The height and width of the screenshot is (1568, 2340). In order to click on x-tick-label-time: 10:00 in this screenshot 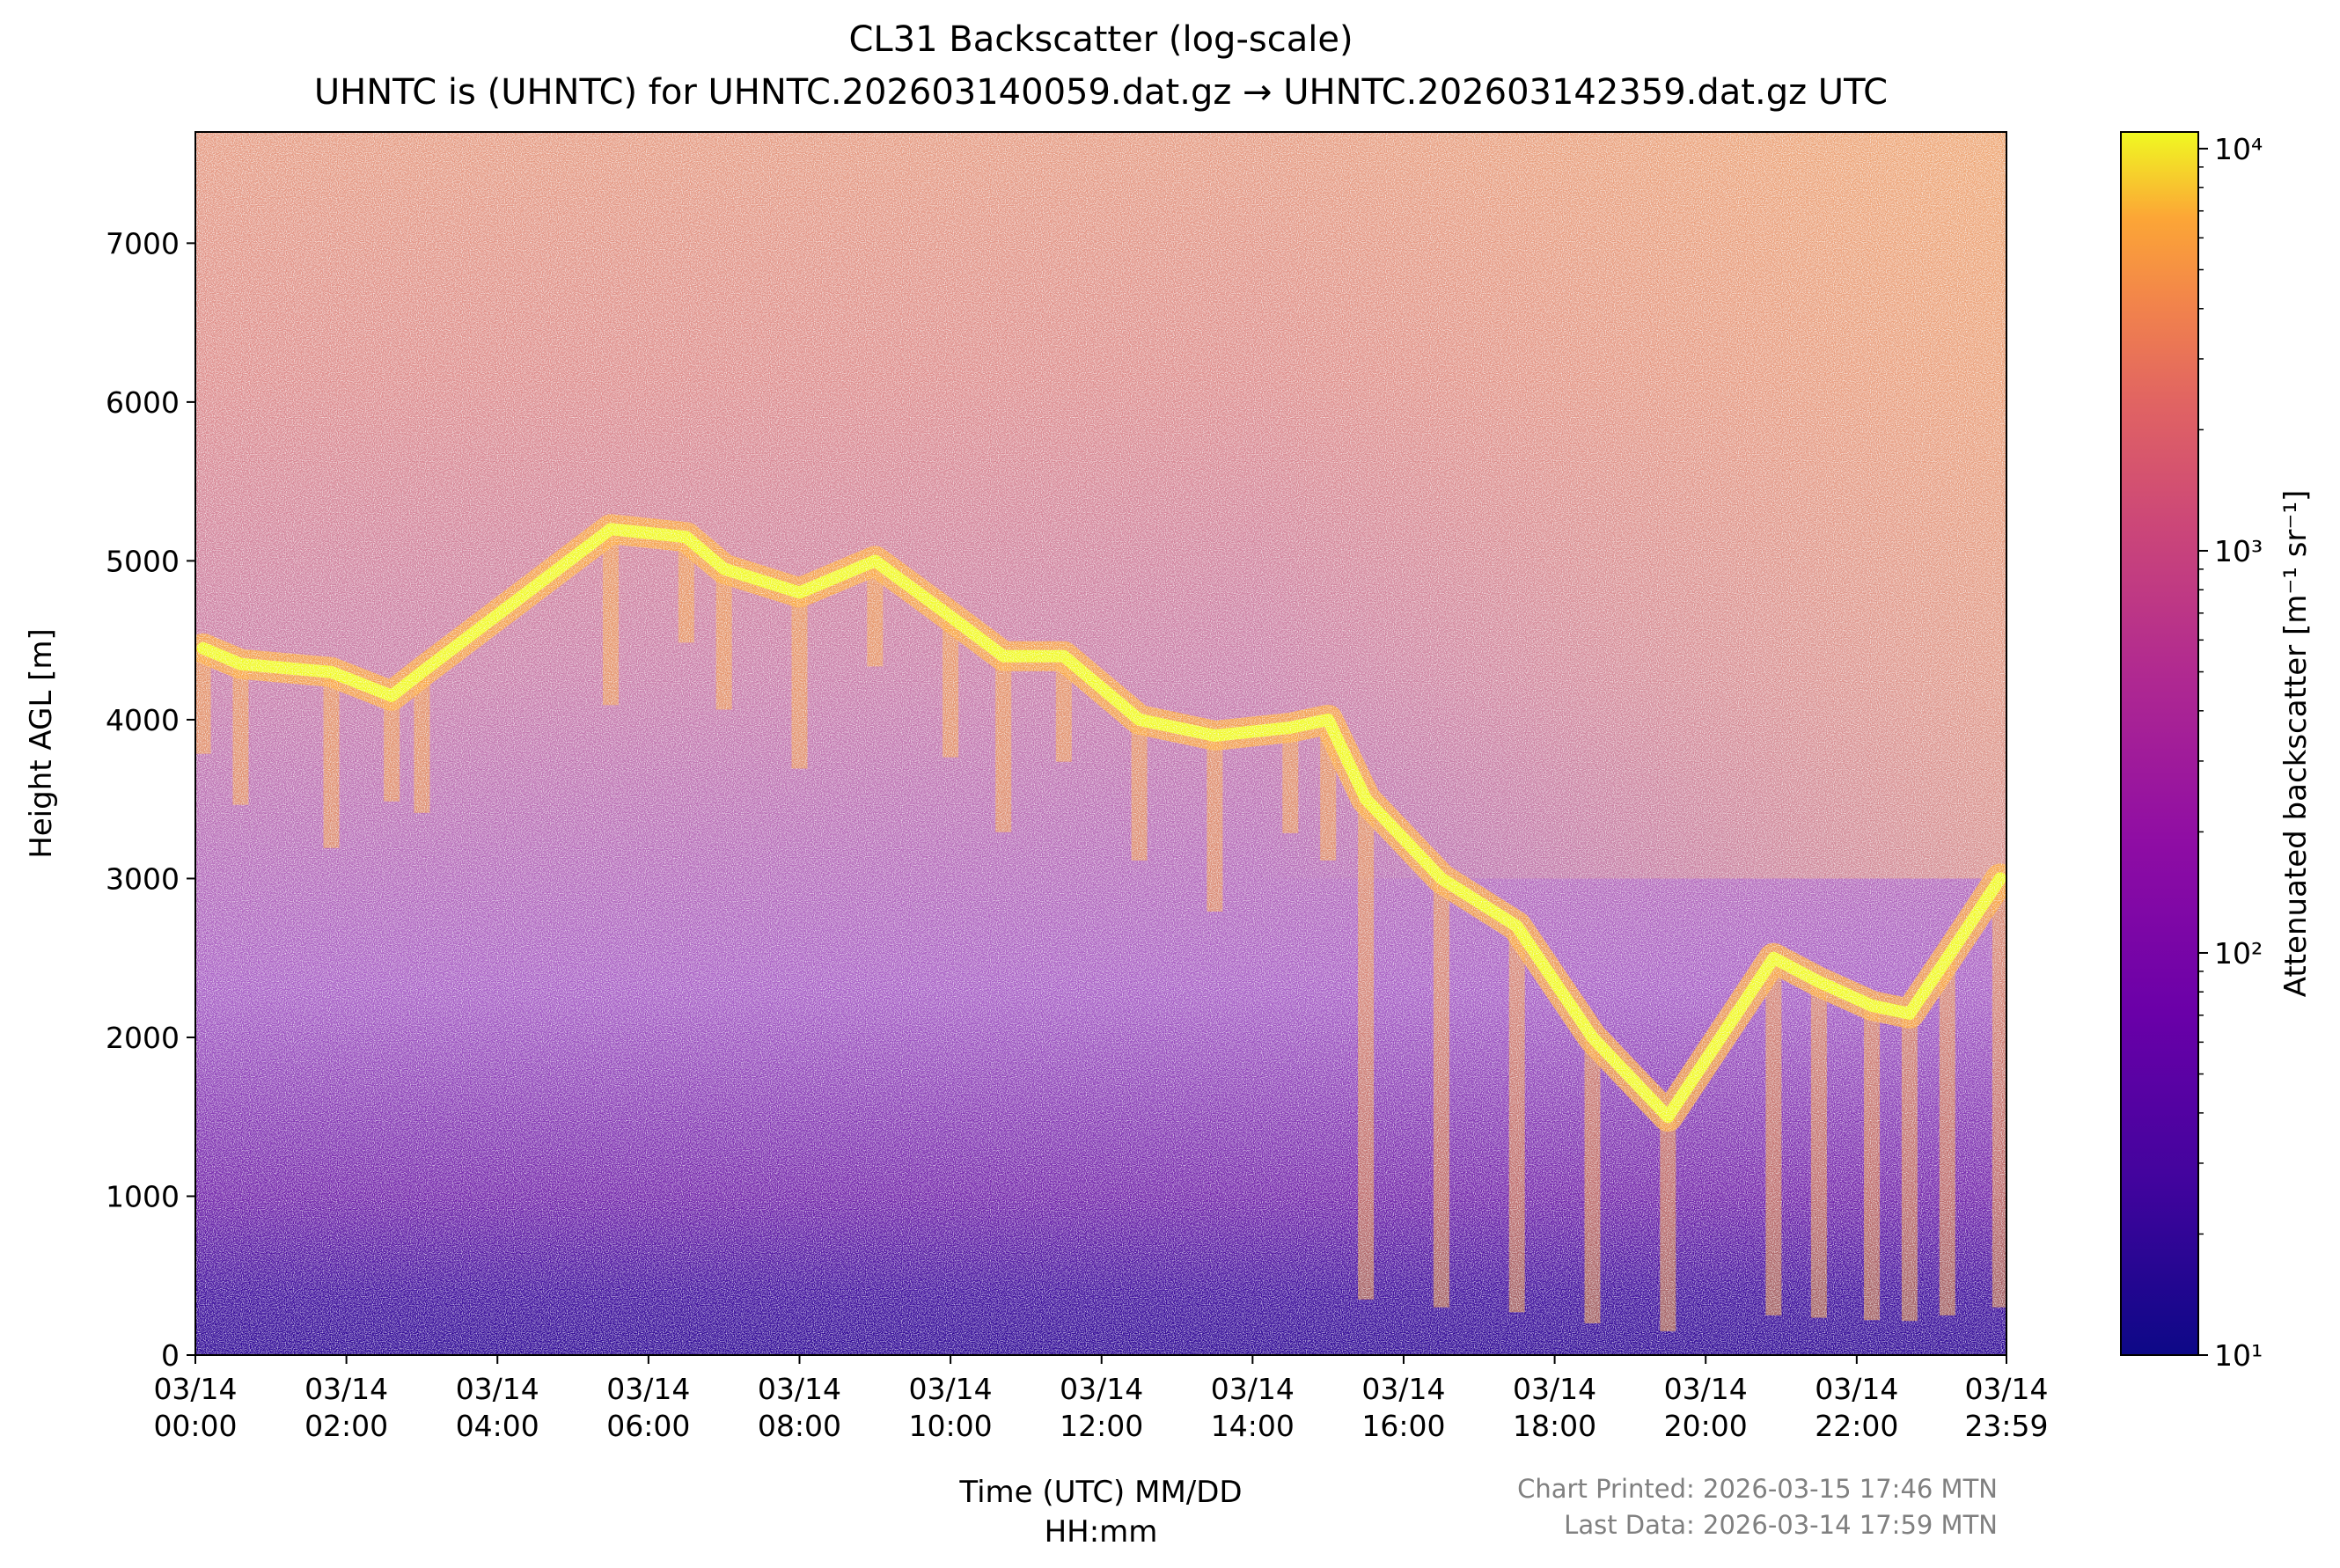, I will do `click(951, 1426)`.